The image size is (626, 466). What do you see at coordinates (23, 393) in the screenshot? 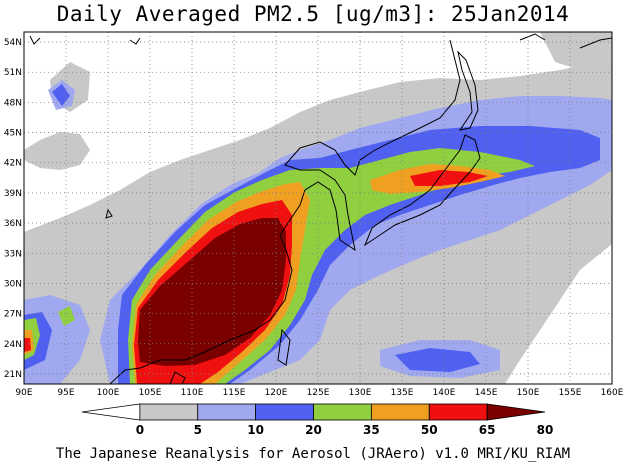
I see `longitude-tick-label: 90E` at bounding box center [23, 393].